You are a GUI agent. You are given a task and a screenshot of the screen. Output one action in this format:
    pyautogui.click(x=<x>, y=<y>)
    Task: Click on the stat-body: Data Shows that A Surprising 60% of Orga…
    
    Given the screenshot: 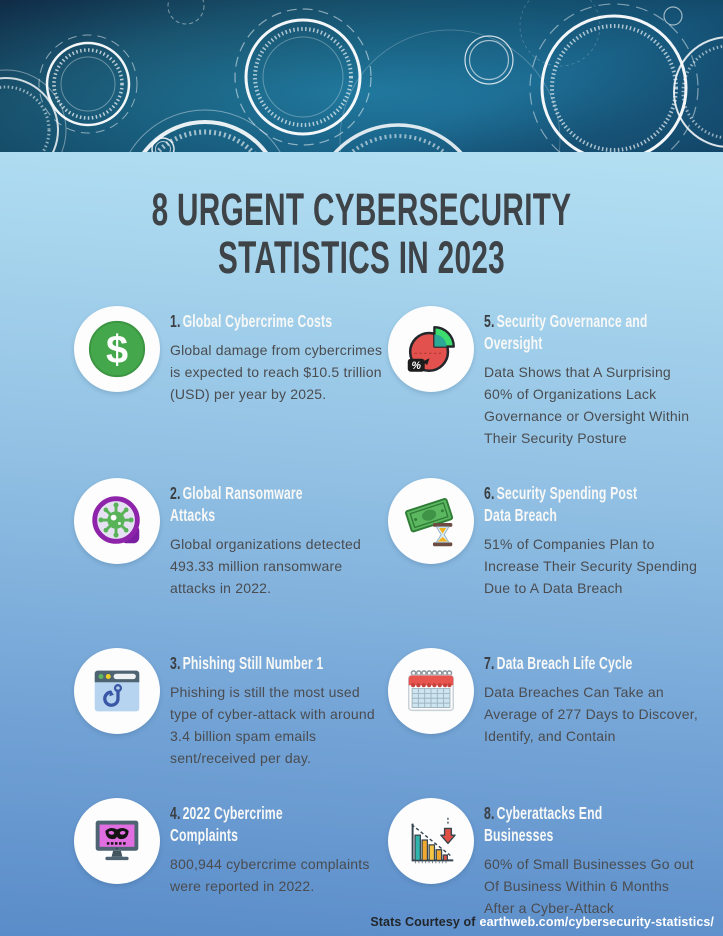 What is the action you would take?
    pyautogui.click(x=587, y=405)
    